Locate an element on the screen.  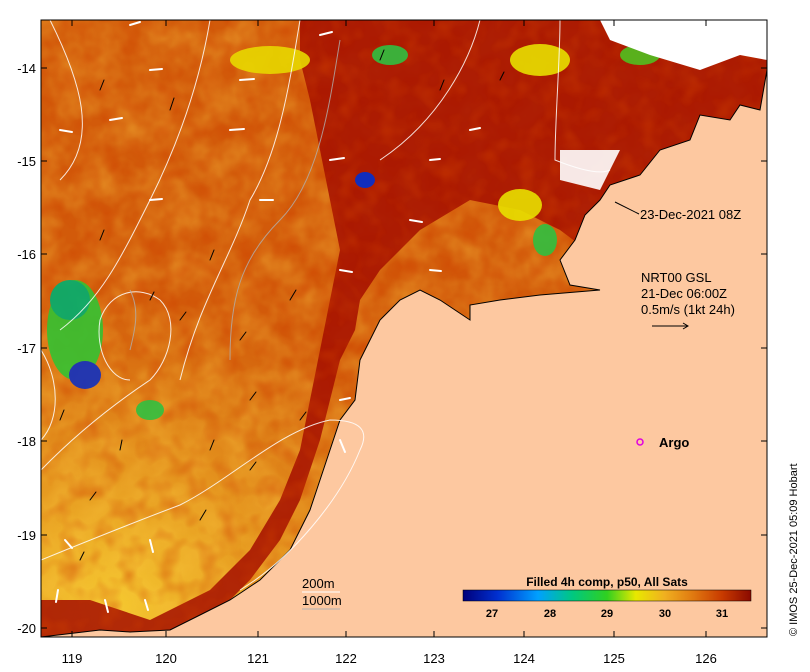
y-tick-label: -18 is located at coordinates (26, 441).